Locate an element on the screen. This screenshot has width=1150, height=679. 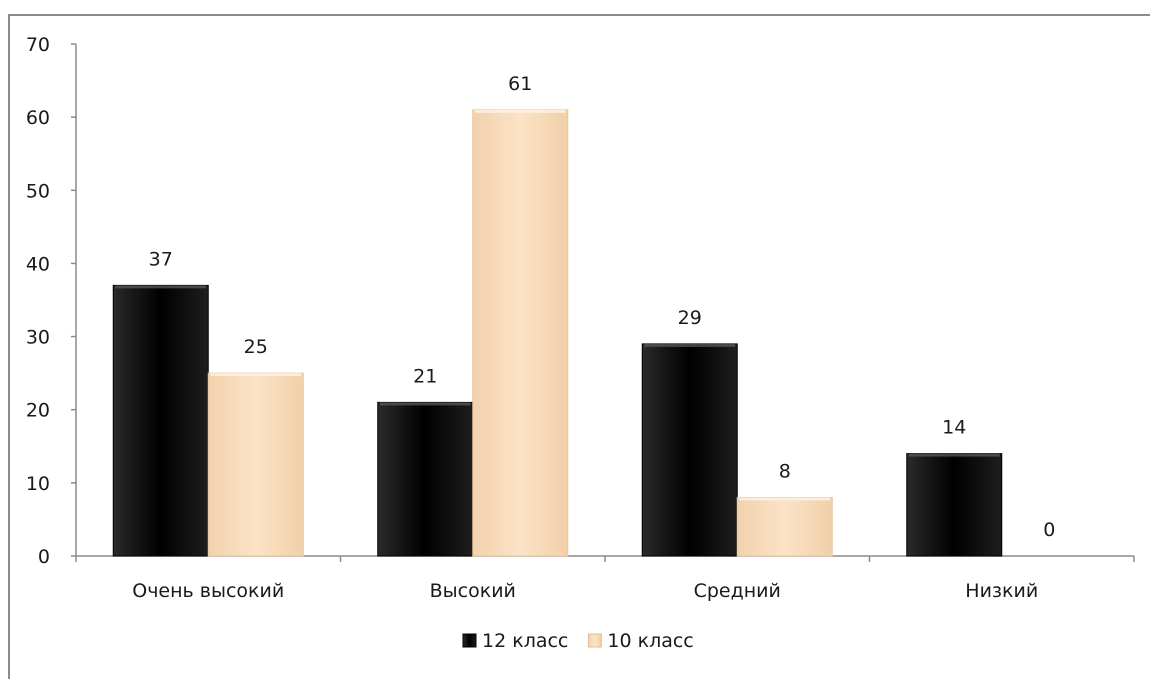
data-label: 14 is located at coordinates (954, 428).